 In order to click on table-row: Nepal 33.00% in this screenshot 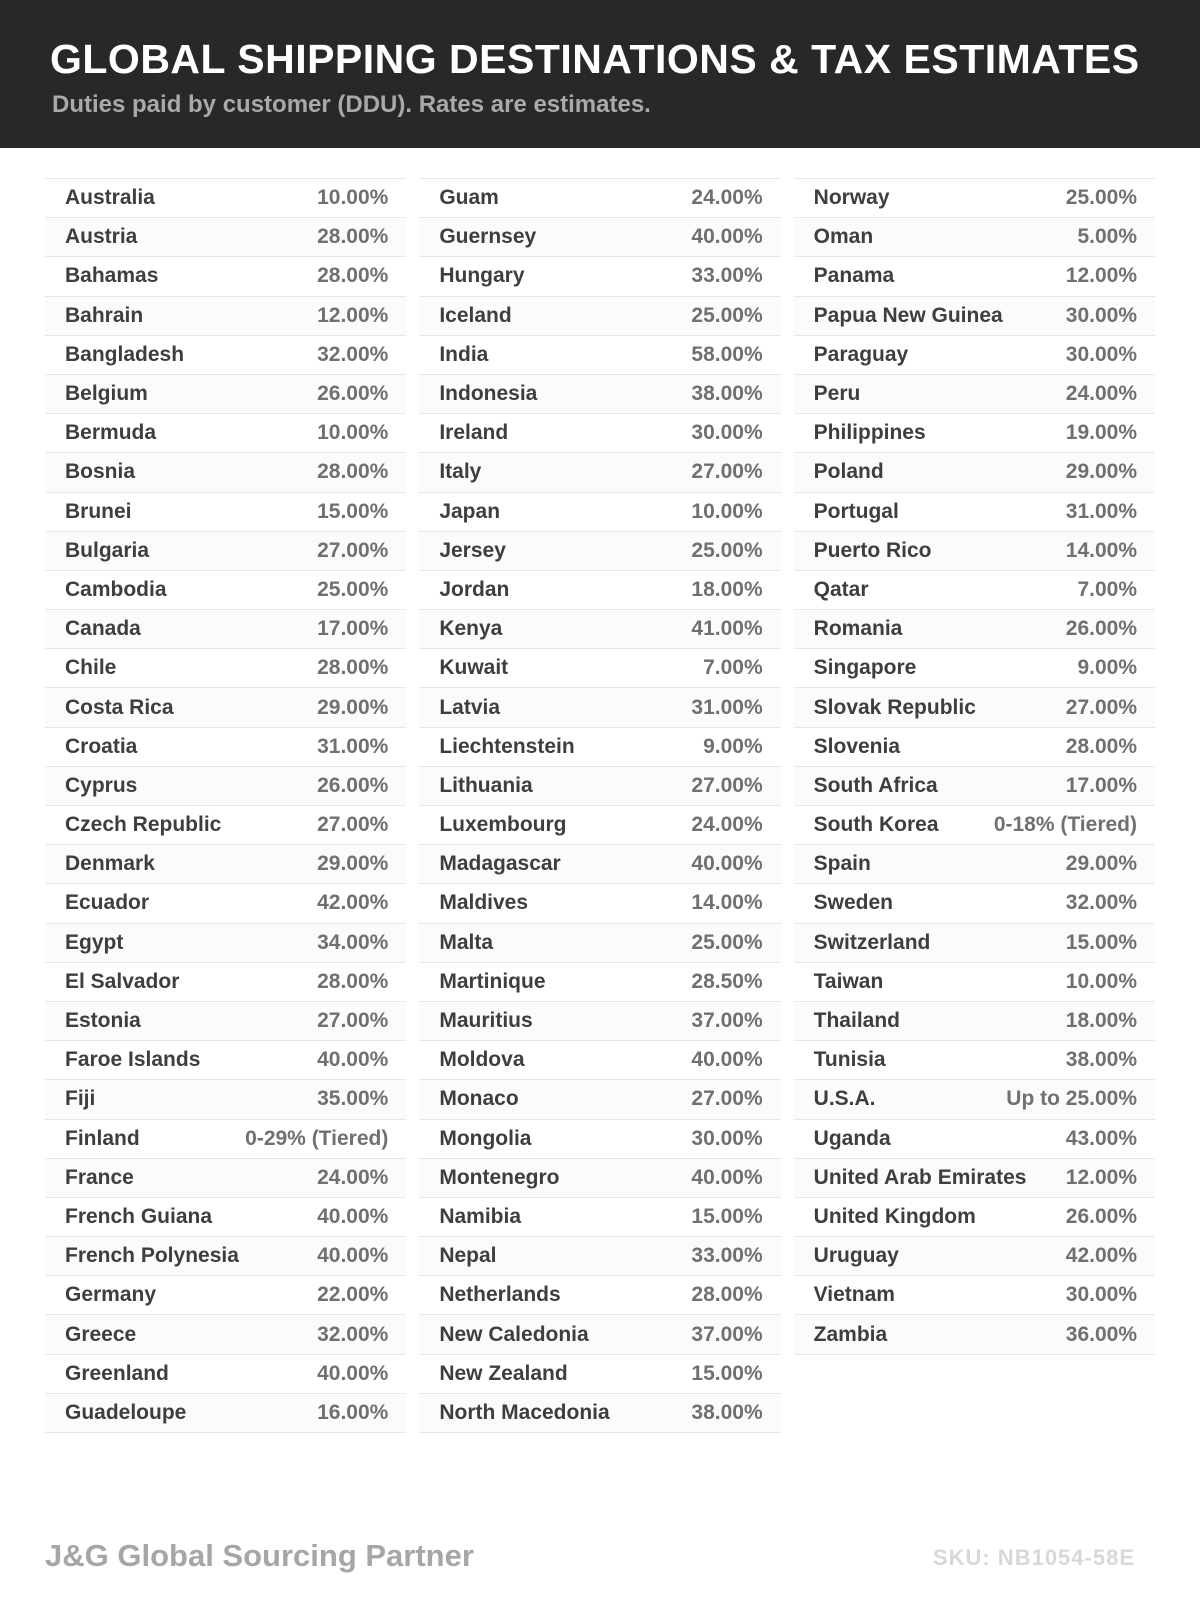, I will do `click(600, 1257)`.